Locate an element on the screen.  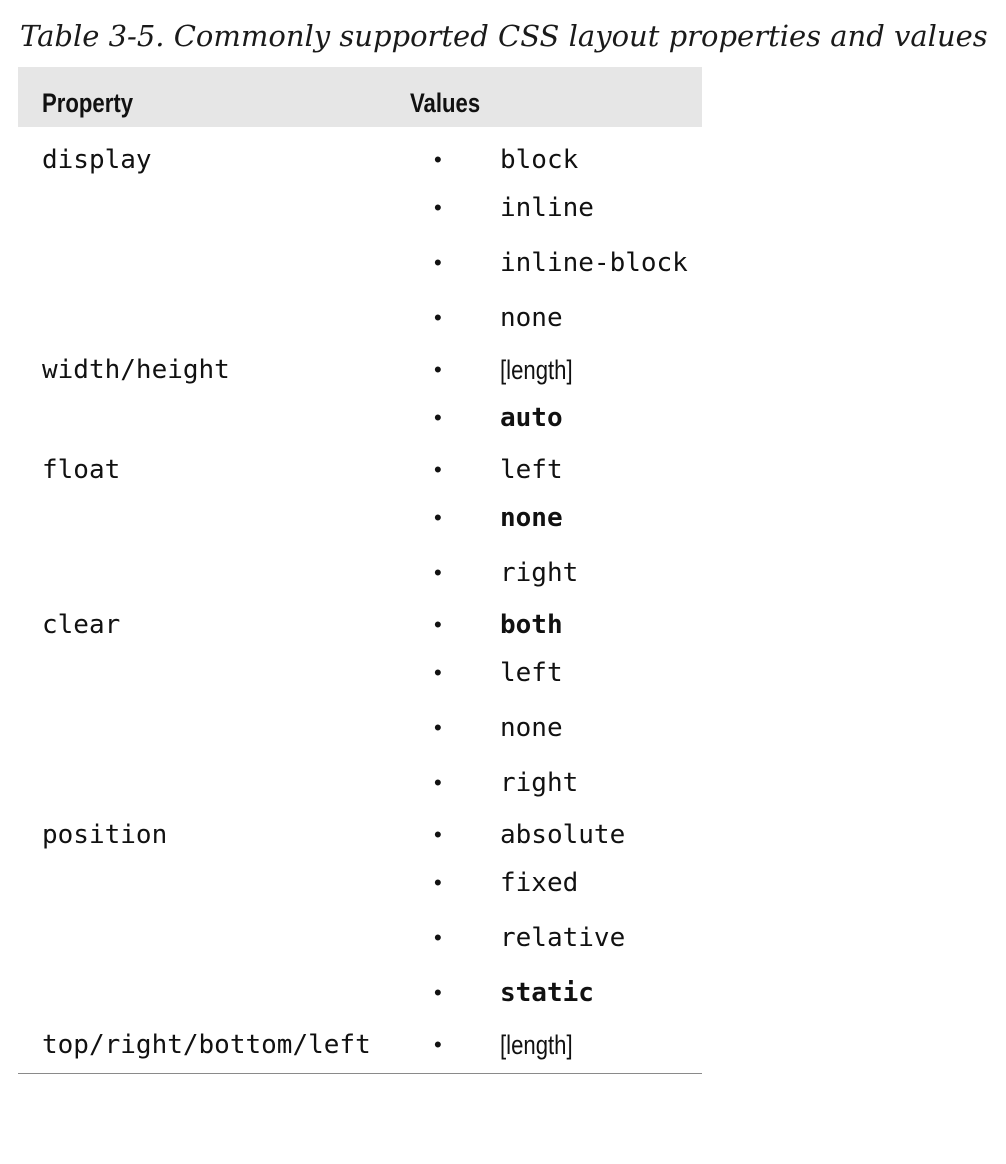
header-values: Values is located at coordinates (445, 103).